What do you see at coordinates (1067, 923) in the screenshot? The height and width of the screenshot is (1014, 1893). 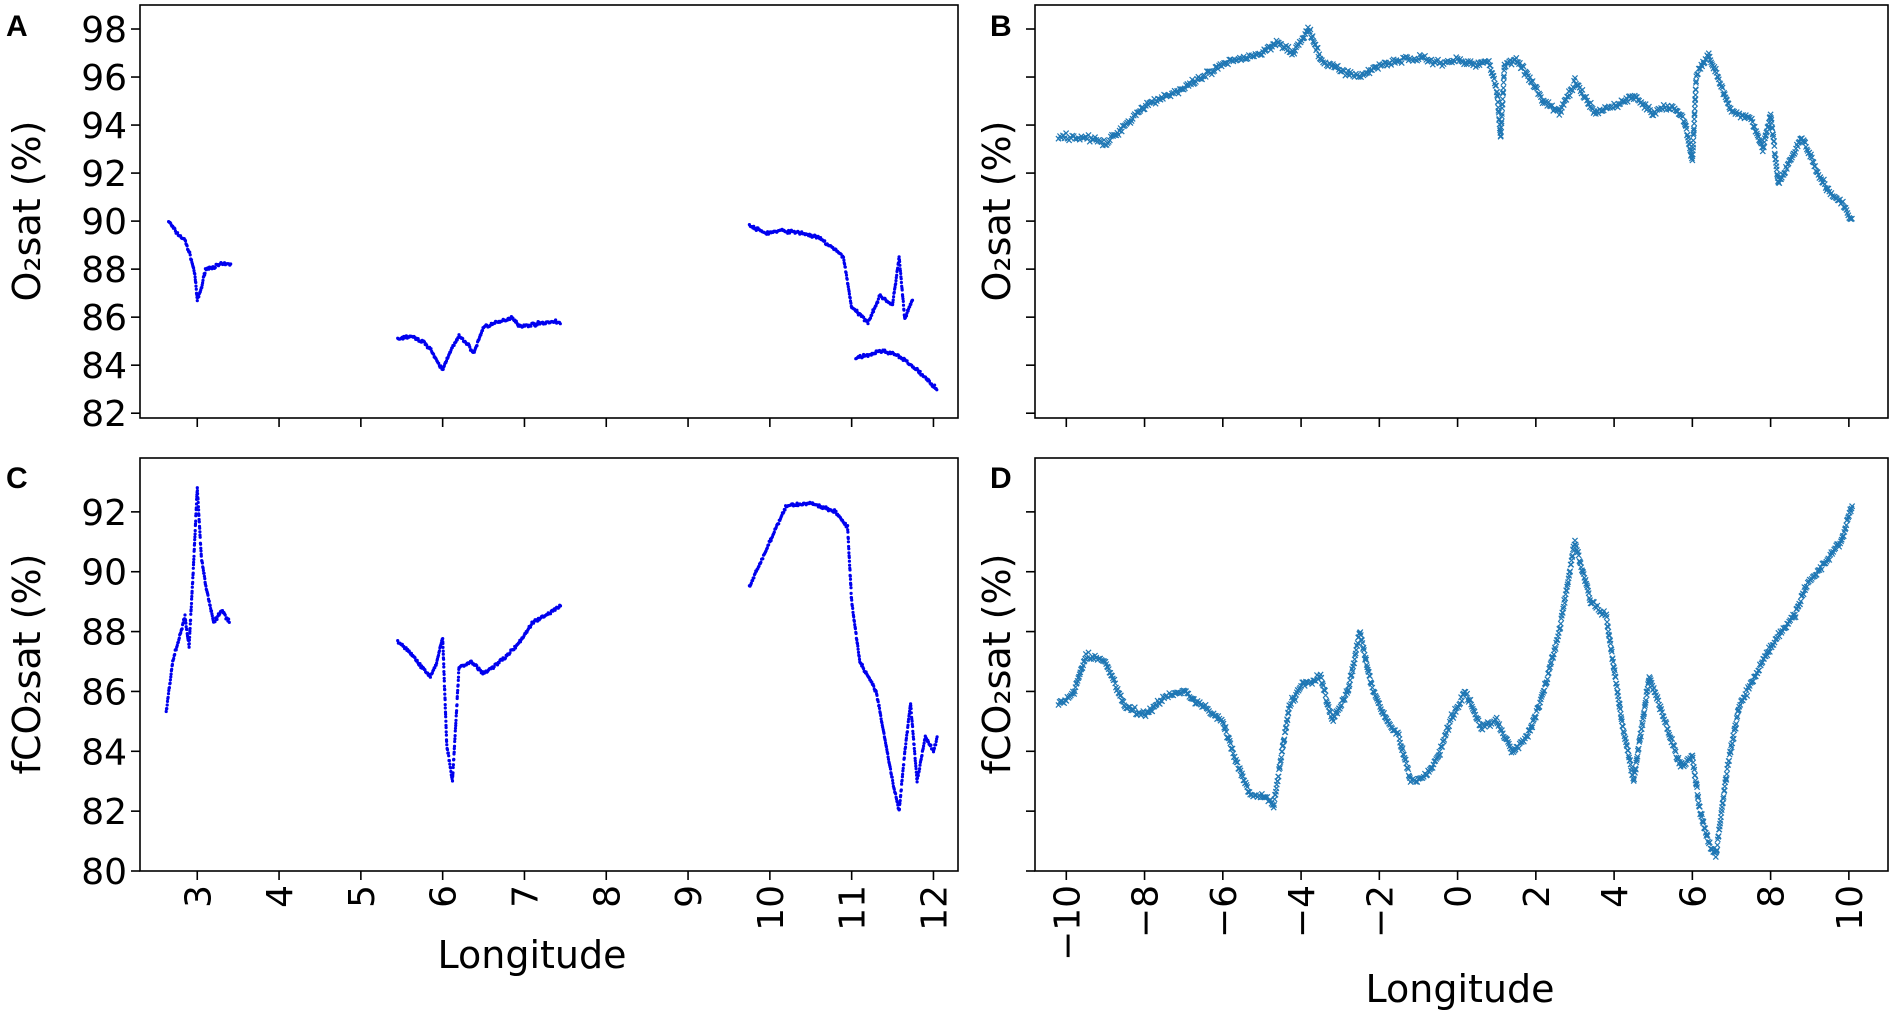 I see `x-tick-label: −10` at bounding box center [1067, 923].